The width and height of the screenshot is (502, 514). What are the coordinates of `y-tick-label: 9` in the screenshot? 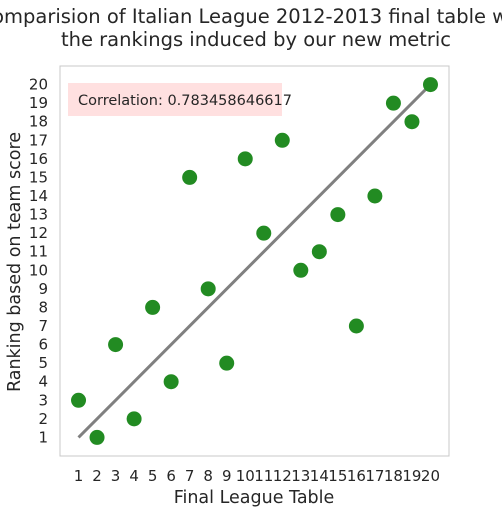 It's located at (43, 289).